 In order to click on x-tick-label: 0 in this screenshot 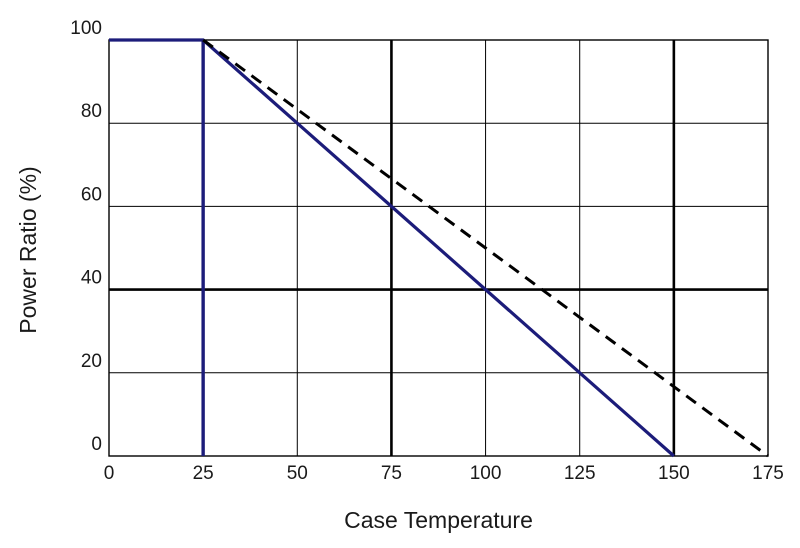, I will do `click(109, 473)`.